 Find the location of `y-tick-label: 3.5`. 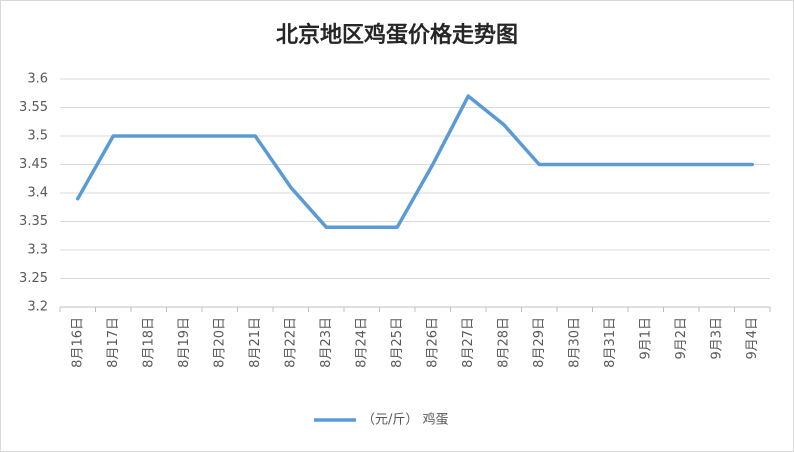

y-tick-label: 3.5 is located at coordinates (37, 136).